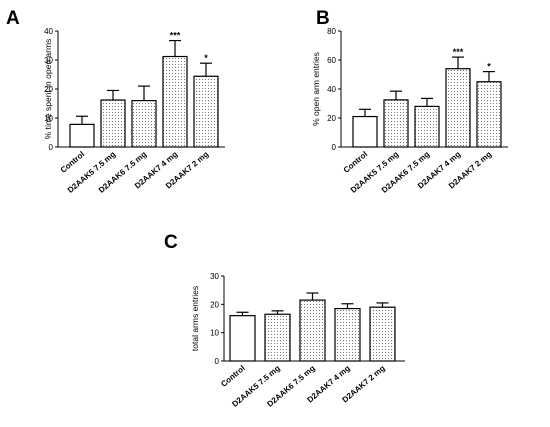 The height and width of the screenshot is (427, 550). Describe the element at coordinates (217, 361) in the screenshot. I see `y-tick-label-c: 0` at that location.